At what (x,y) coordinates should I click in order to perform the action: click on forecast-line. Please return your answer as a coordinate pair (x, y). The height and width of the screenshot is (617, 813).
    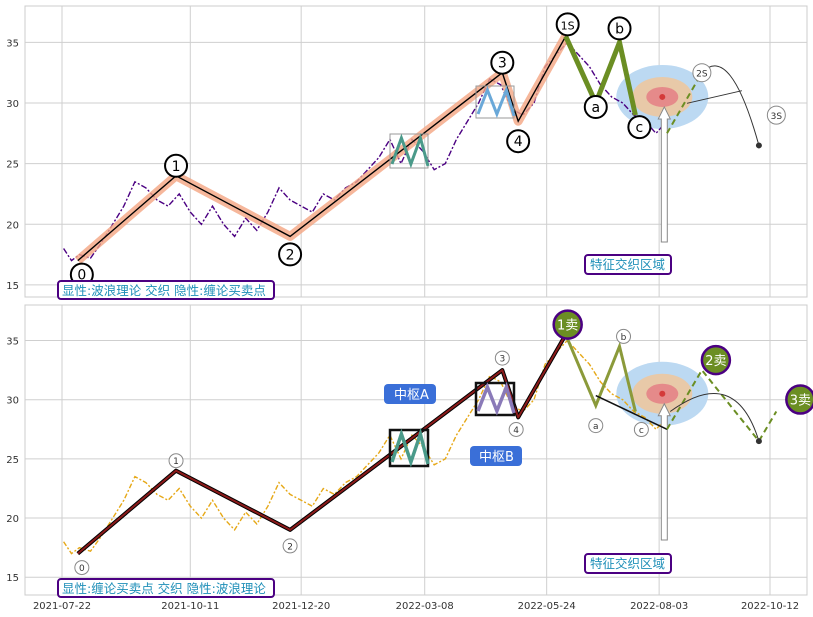
    Looking at the image, I should click on (722, 405).